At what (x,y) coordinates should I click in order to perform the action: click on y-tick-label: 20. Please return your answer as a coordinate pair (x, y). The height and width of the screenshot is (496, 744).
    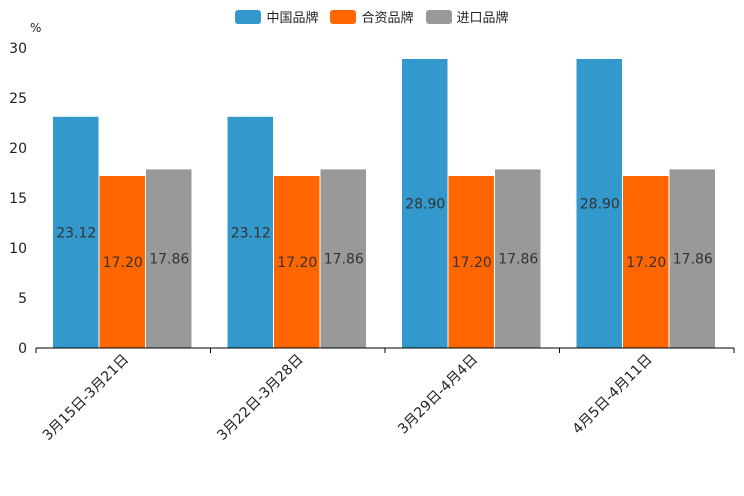
    Looking at the image, I should click on (18, 149).